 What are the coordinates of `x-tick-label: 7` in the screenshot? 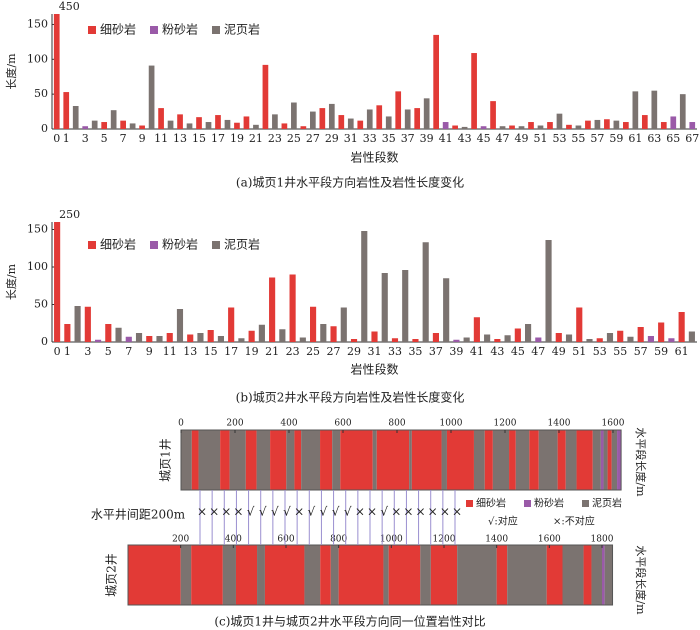 It's located at (128, 351).